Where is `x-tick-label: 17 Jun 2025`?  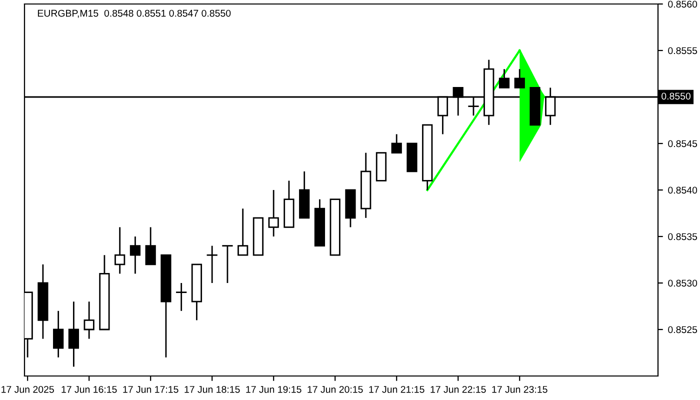
x-tick-label: 17 Jun 2025 is located at coordinates (28, 389).